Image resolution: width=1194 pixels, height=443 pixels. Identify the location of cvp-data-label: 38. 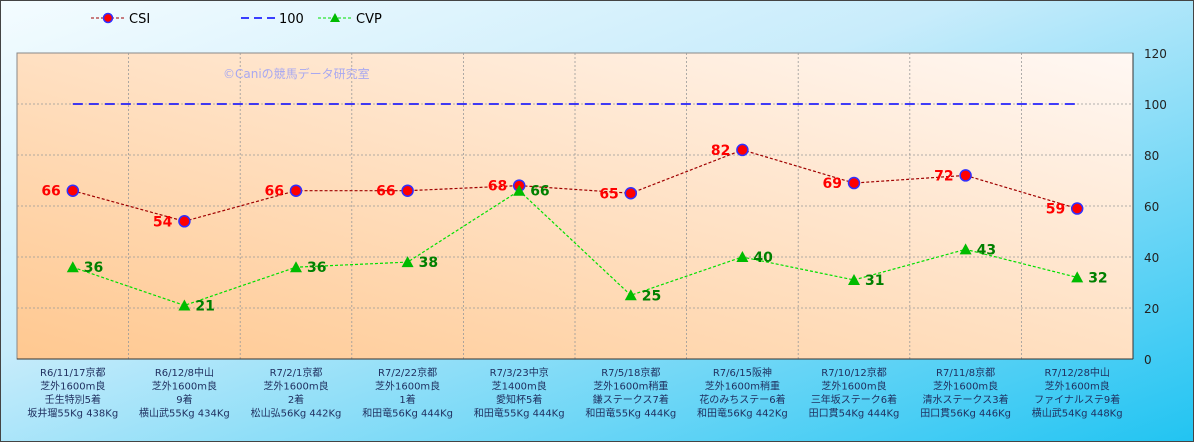
(428, 263).